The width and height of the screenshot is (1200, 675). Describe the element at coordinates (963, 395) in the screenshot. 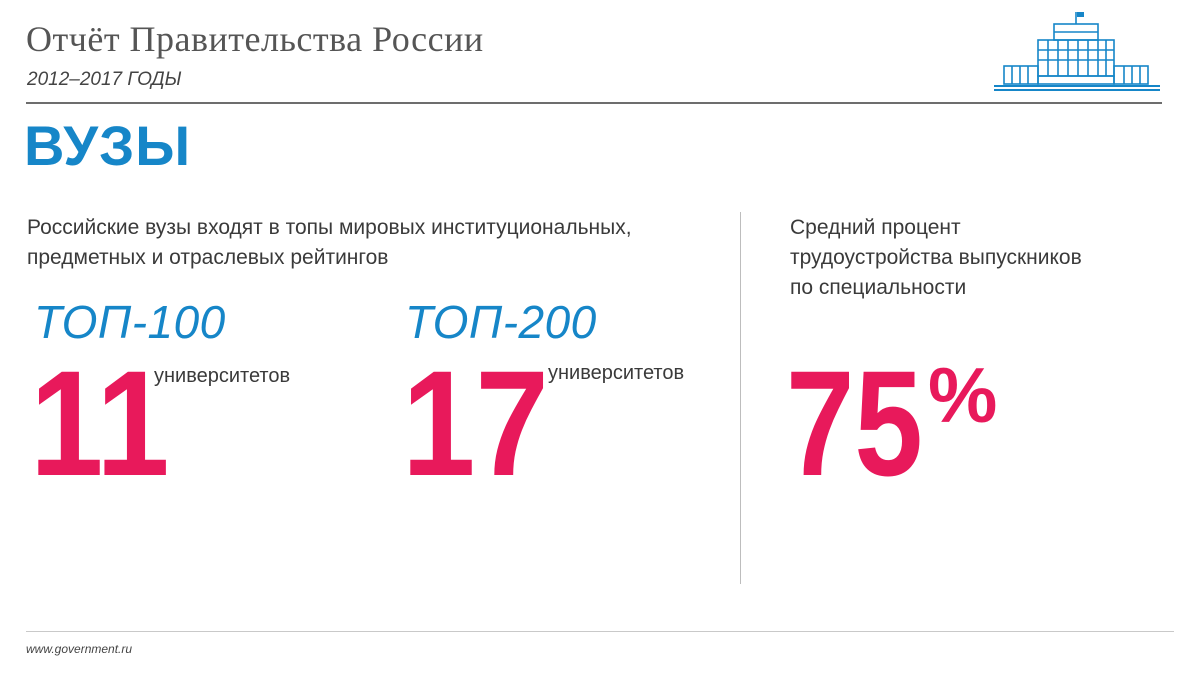

I see `percent-sign: %` at that location.